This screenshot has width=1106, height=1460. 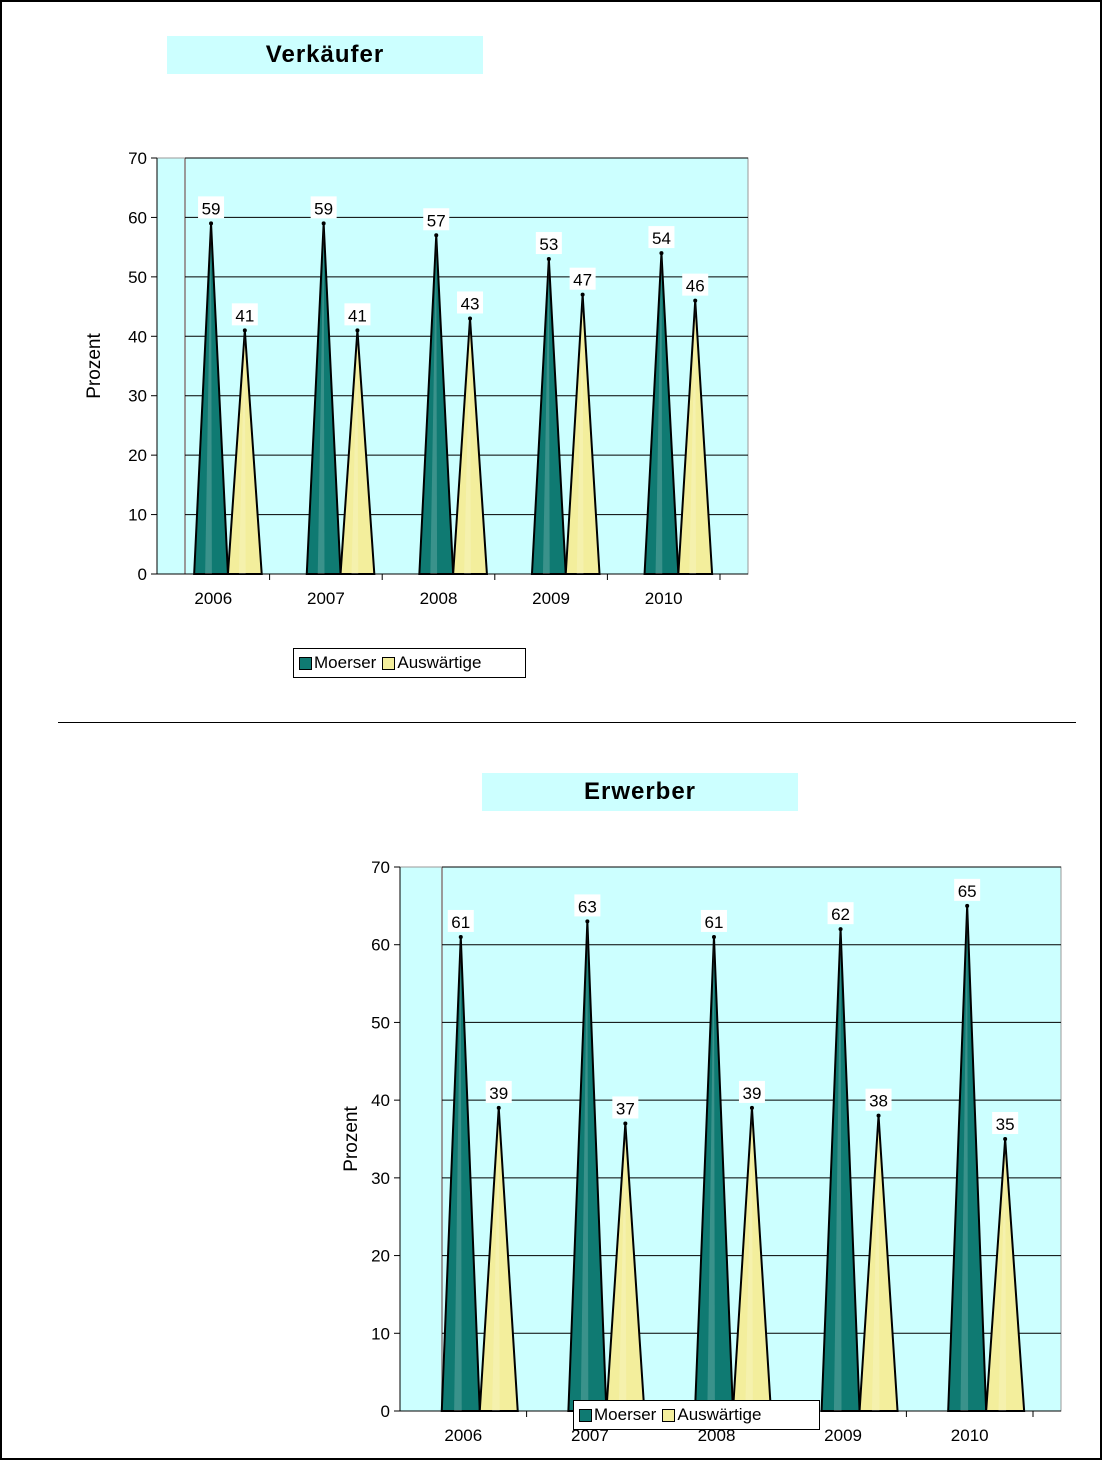 What do you see at coordinates (380, 1256) in the screenshot?
I see `y-tick-label: 20` at bounding box center [380, 1256].